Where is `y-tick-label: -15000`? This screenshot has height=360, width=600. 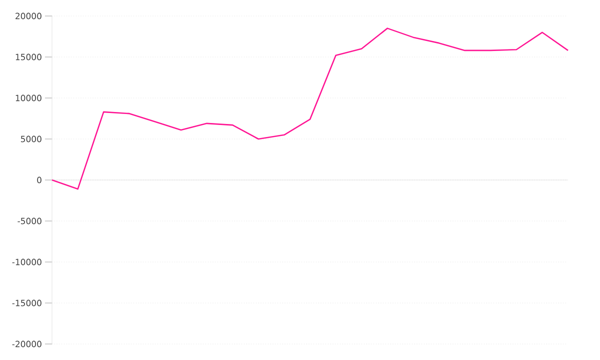
y-tick-label: -15000 is located at coordinates (27, 303).